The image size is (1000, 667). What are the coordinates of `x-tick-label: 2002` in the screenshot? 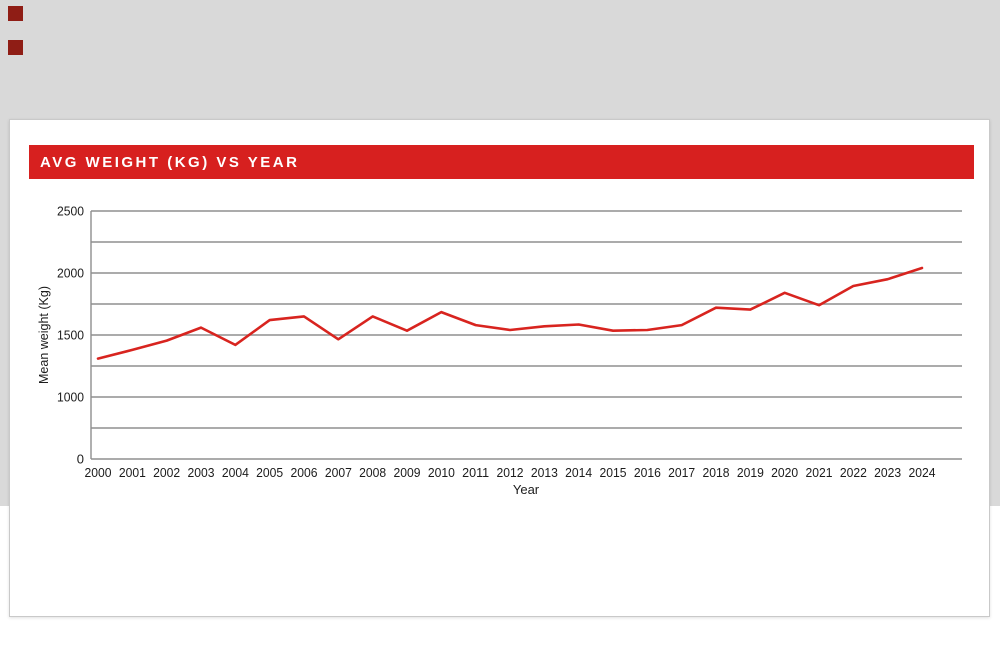 It's located at (166, 472).